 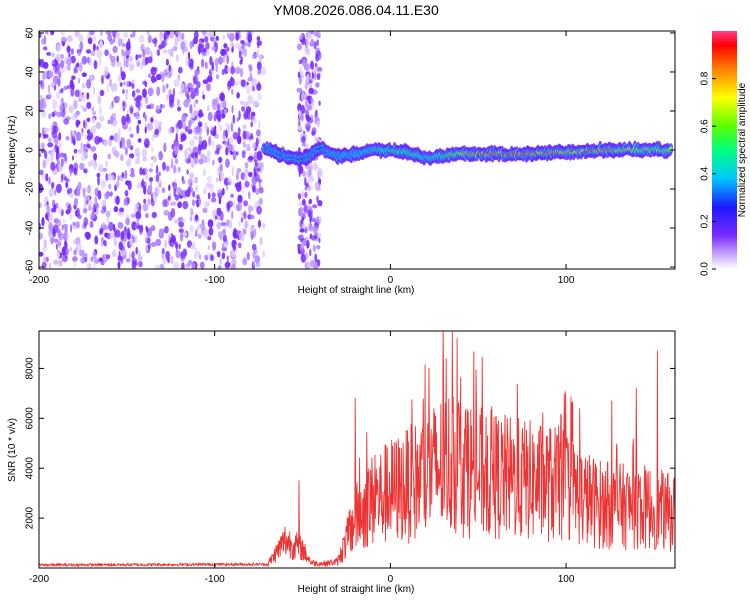 What do you see at coordinates (30, 418) in the screenshot?
I see `snr-y-tick-label: 6000` at bounding box center [30, 418].